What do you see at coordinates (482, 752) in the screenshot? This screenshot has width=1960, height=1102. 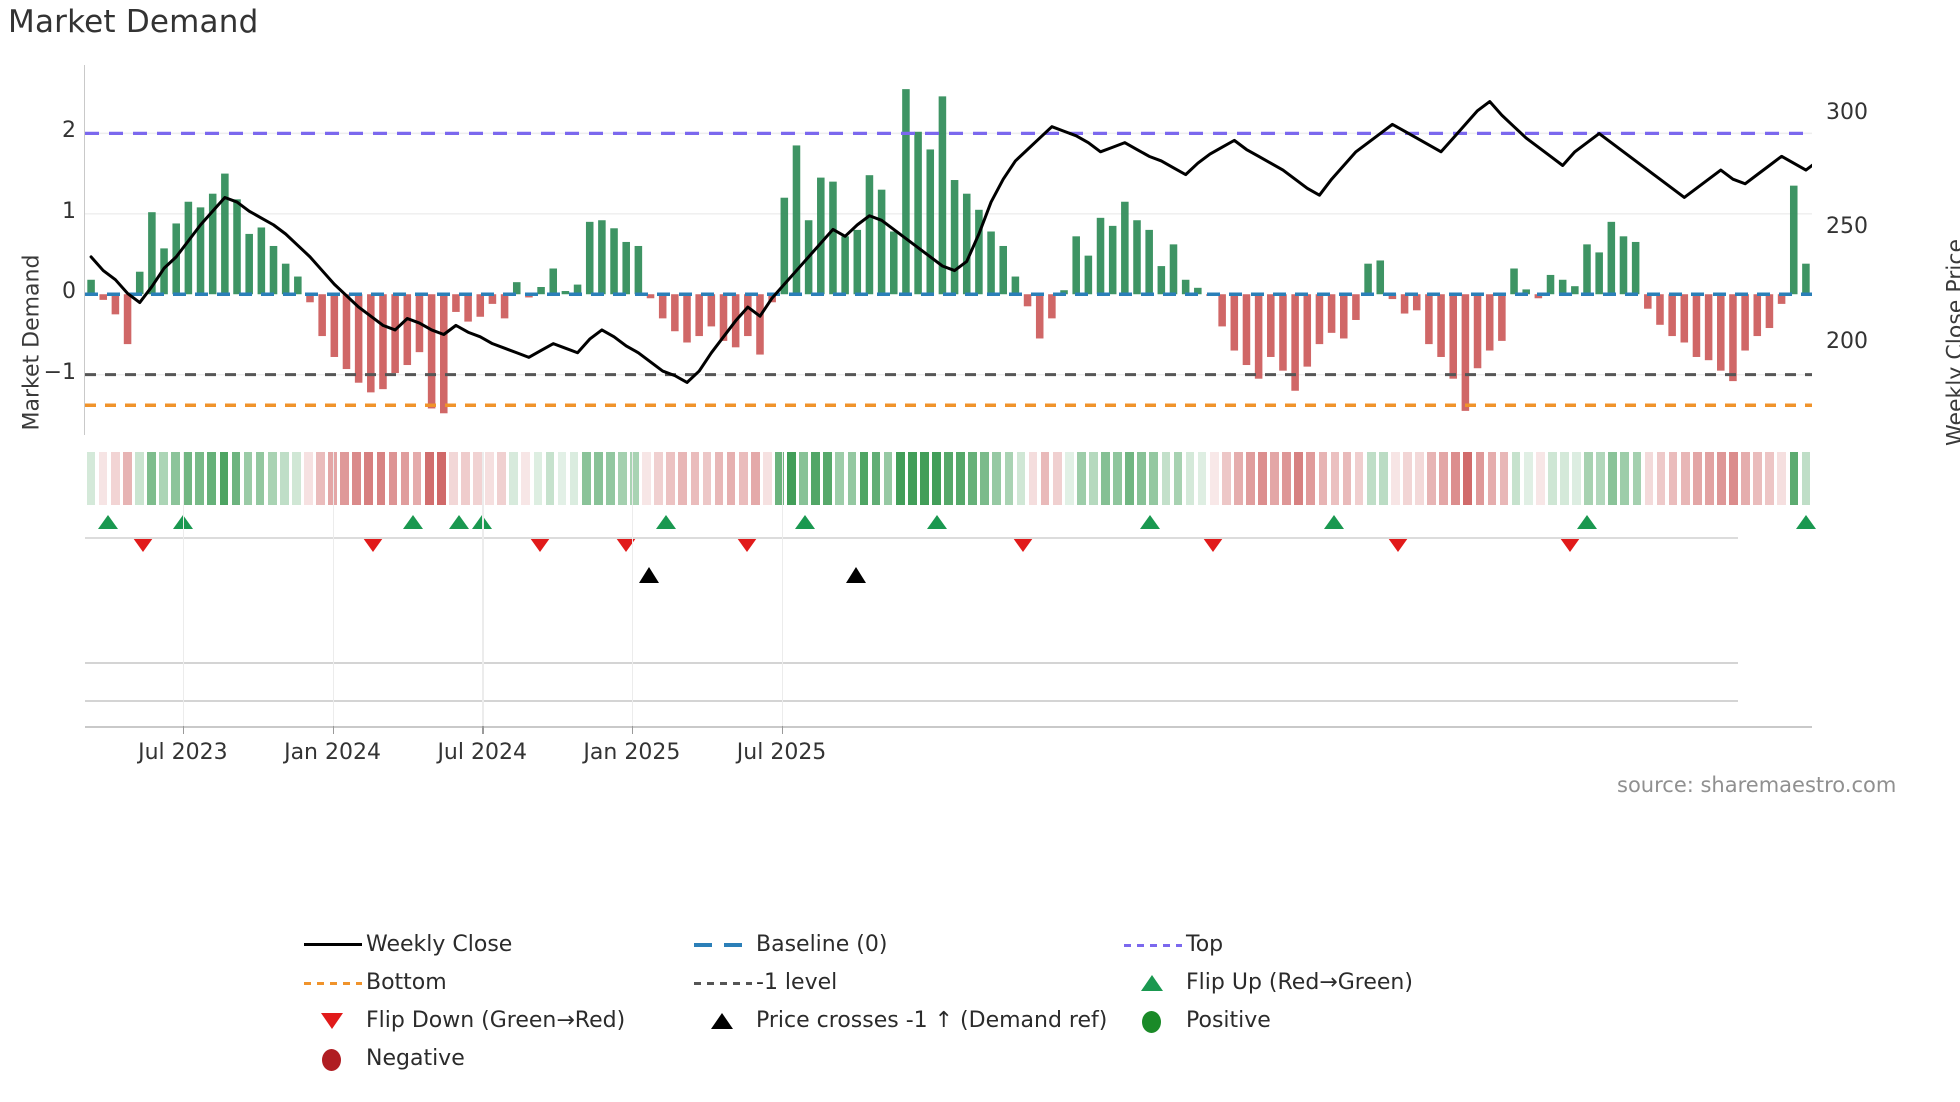 I see `x-tick-label-2: Jul 2024` at bounding box center [482, 752].